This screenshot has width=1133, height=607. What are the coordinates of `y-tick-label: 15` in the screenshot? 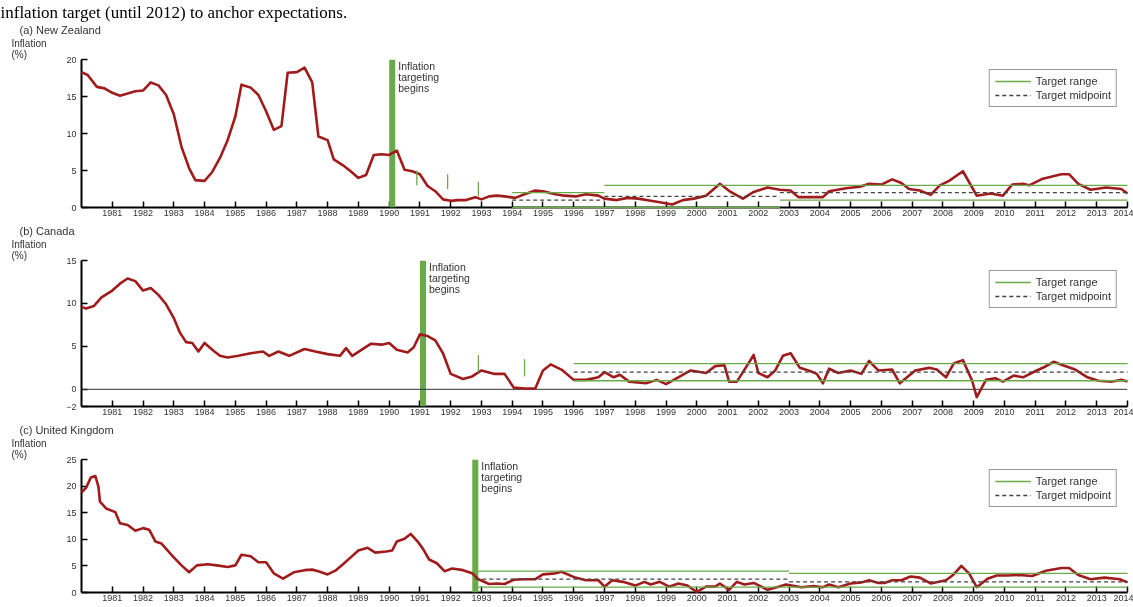 It's located at (71, 512).